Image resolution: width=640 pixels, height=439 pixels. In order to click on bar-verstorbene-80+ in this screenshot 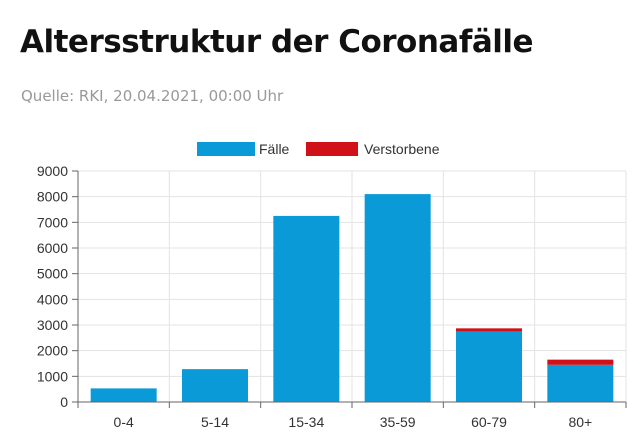, I will do `click(580, 362)`.